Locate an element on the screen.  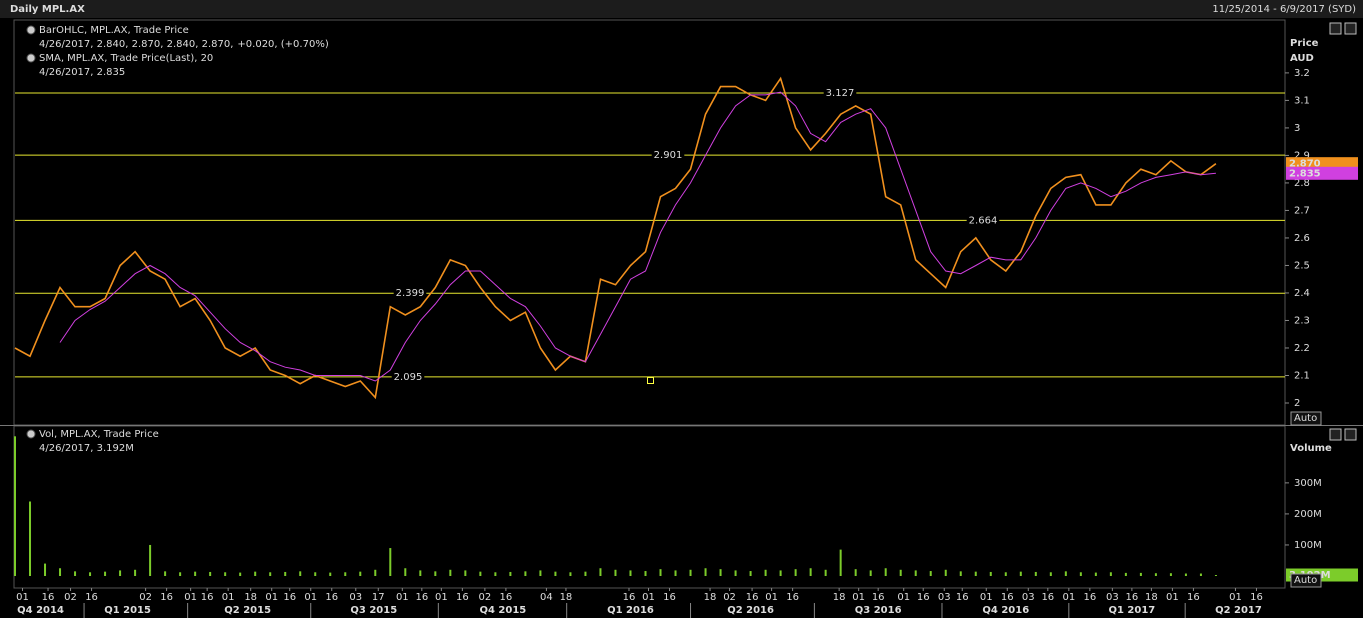
header-bar is located at coordinates (681, 9).